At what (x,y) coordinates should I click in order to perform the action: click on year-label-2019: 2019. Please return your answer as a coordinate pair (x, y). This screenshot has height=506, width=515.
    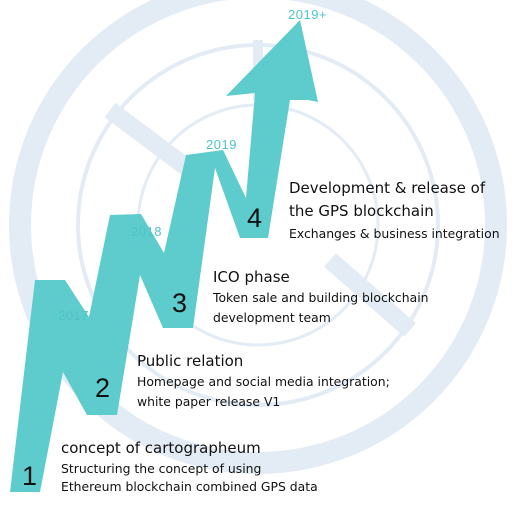
    Looking at the image, I should click on (221, 144).